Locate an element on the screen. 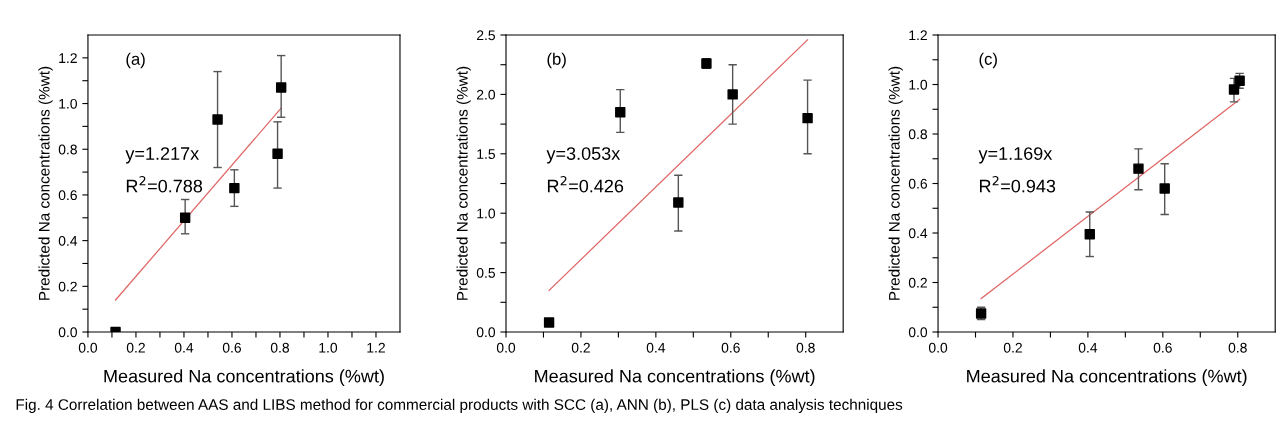 Image resolution: width=1282 pixels, height=436 pixels. y-tick-label: 1.5 is located at coordinates (486, 154).